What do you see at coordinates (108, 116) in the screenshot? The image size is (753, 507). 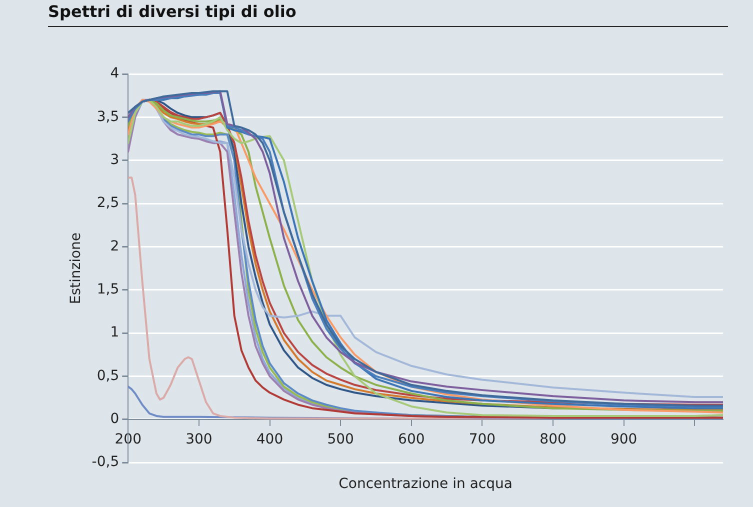 I see `y-tick-label: 3,5` at bounding box center [108, 116].